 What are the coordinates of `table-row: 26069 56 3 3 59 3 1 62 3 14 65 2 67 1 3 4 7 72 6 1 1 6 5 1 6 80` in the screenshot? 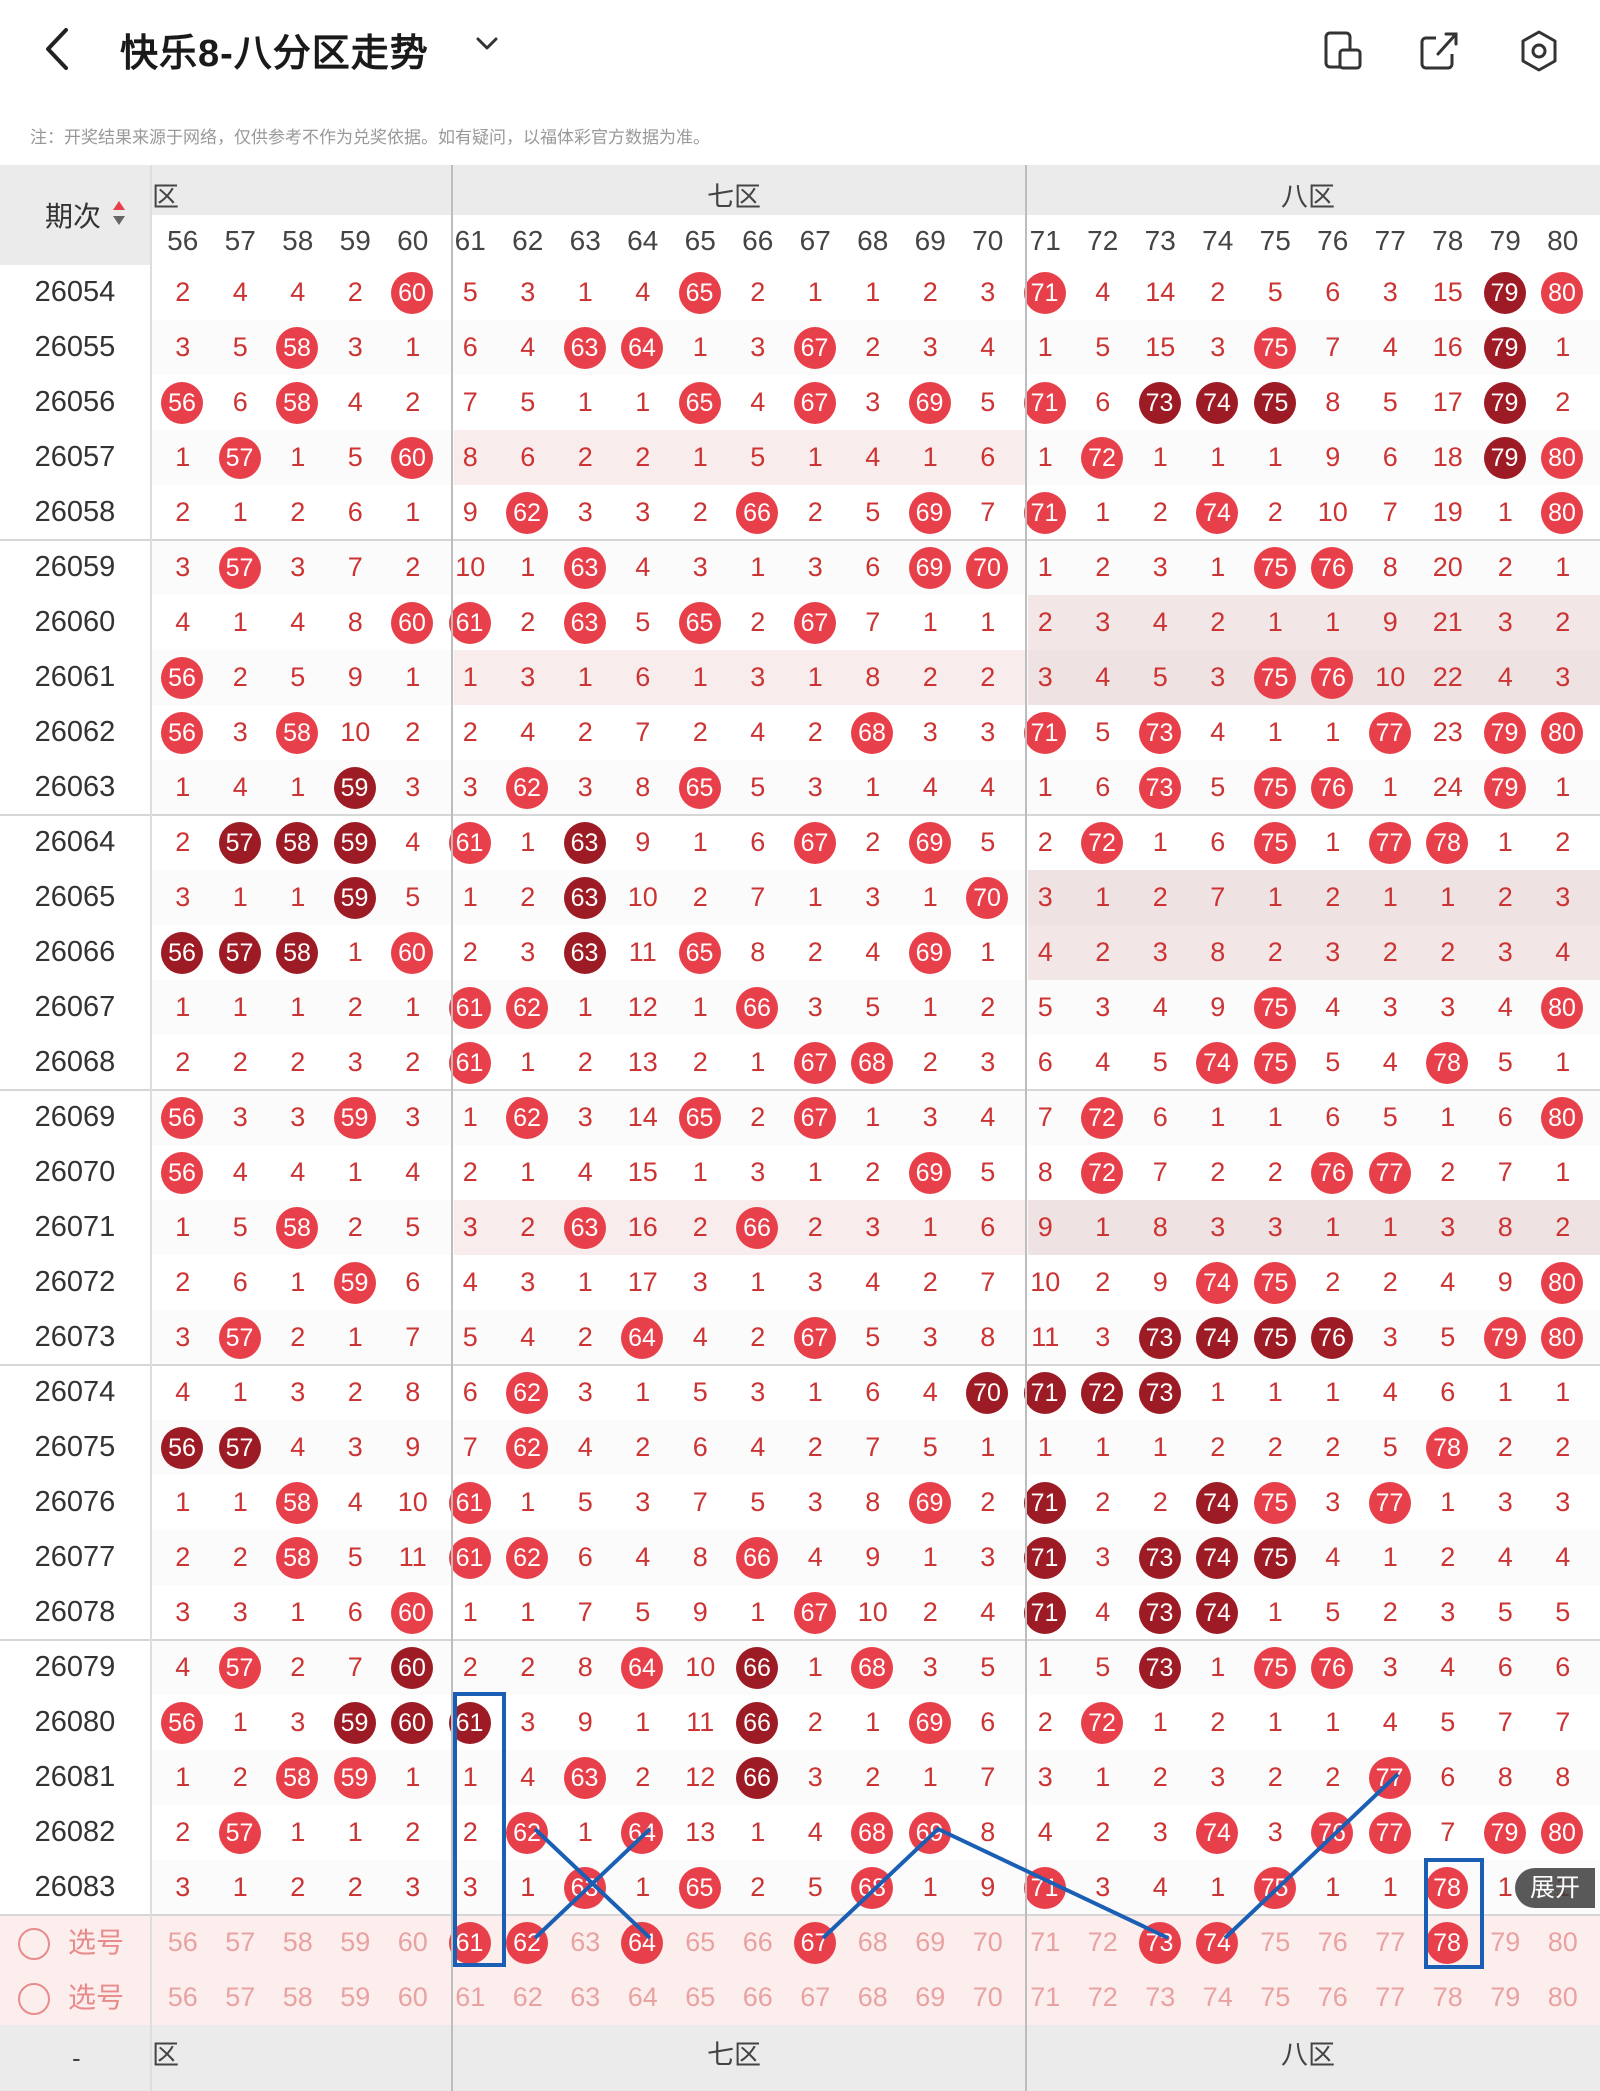 It's located at (800, 1117).